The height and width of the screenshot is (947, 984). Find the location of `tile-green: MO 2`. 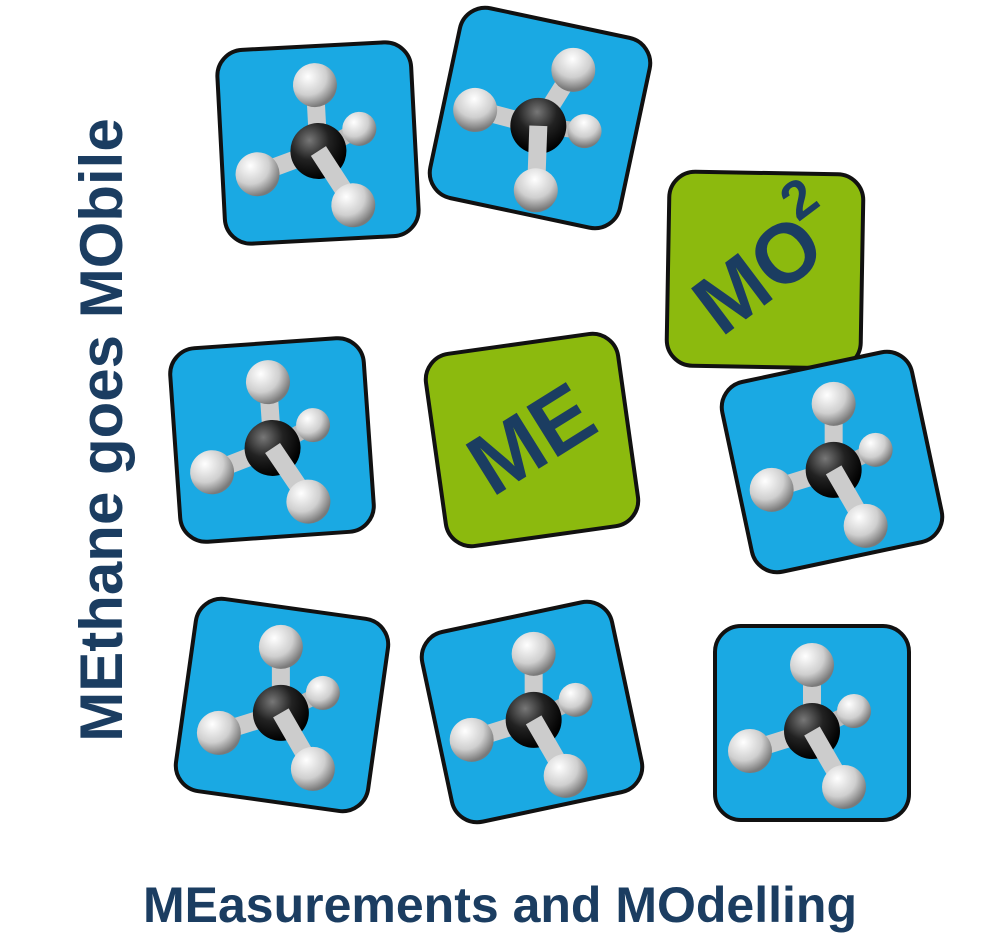

tile-green: MO 2 is located at coordinates (765, 268).